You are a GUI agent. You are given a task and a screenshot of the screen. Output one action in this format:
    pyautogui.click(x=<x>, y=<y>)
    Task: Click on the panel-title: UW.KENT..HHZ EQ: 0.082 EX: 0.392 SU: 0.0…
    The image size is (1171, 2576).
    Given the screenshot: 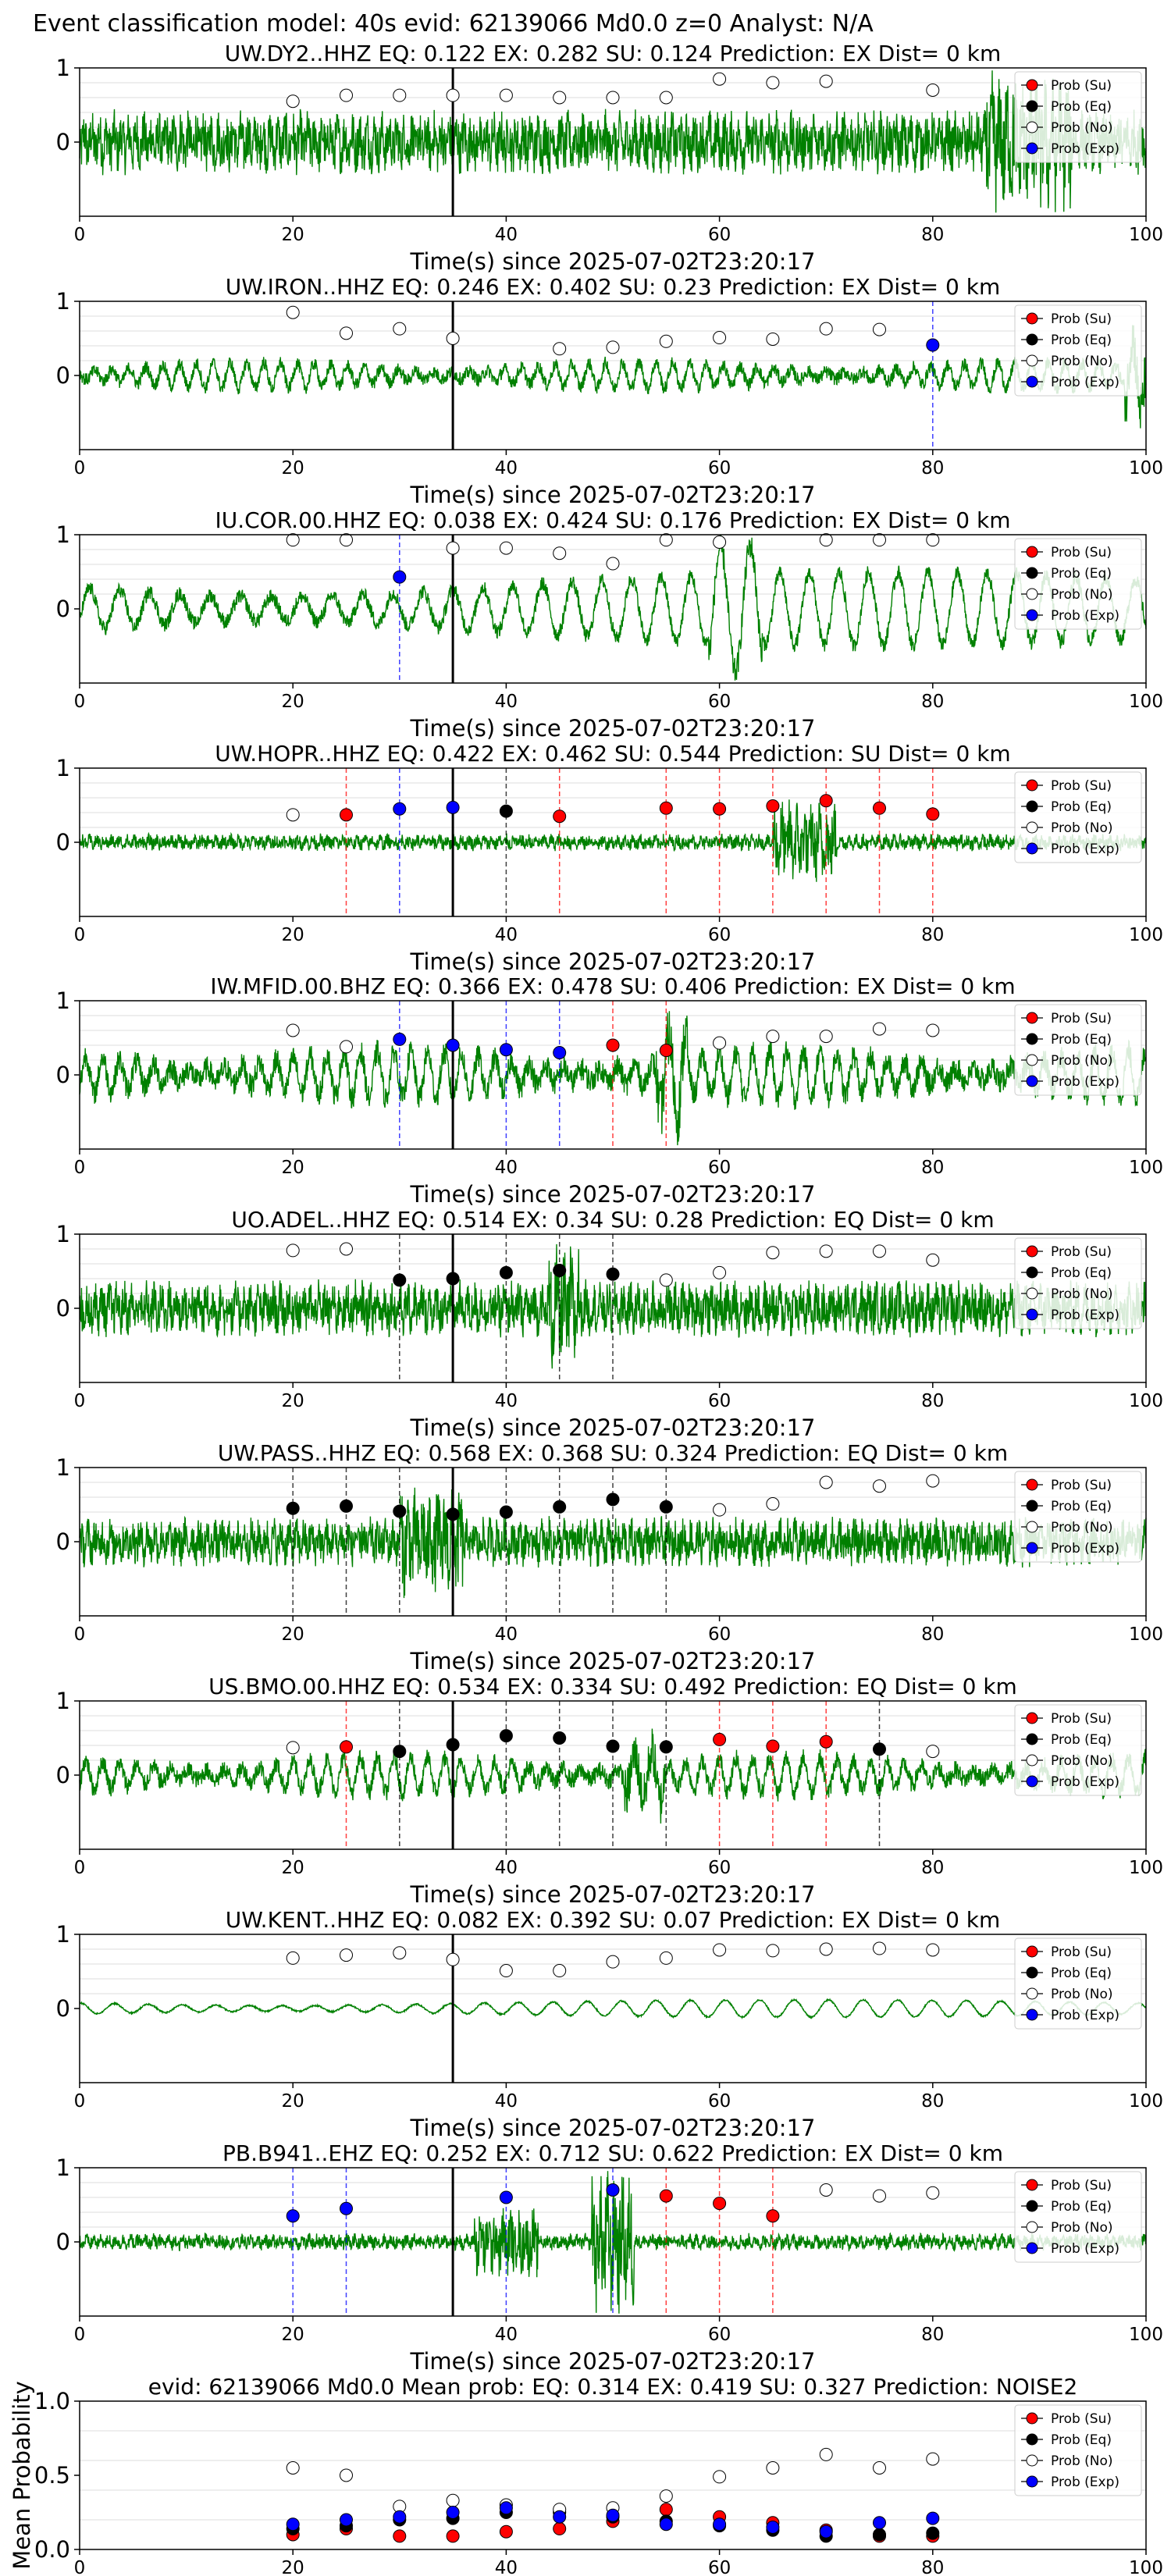 What is the action you would take?
    pyautogui.click(x=613, y=1920)
    